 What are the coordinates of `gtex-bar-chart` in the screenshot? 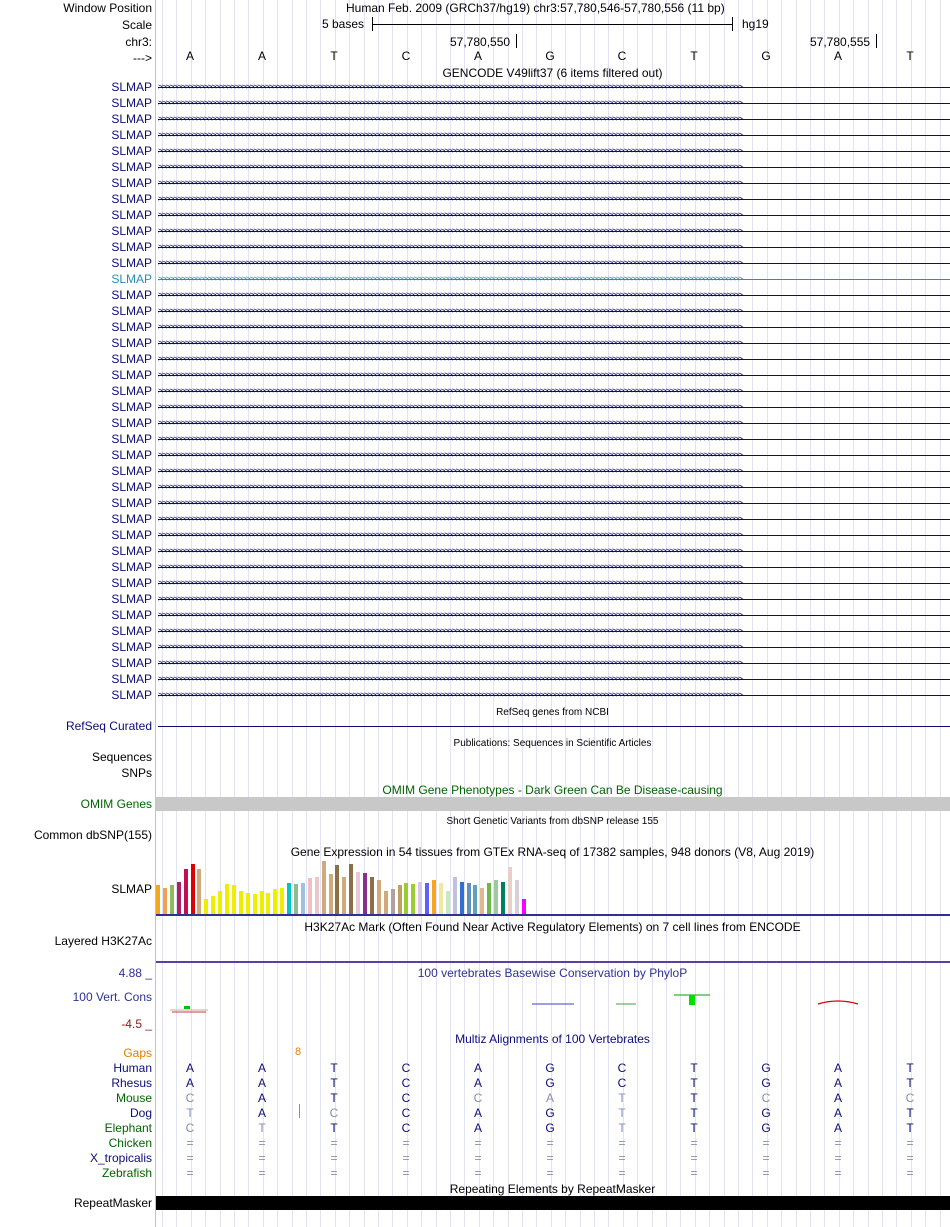 It's located at (346, 888).